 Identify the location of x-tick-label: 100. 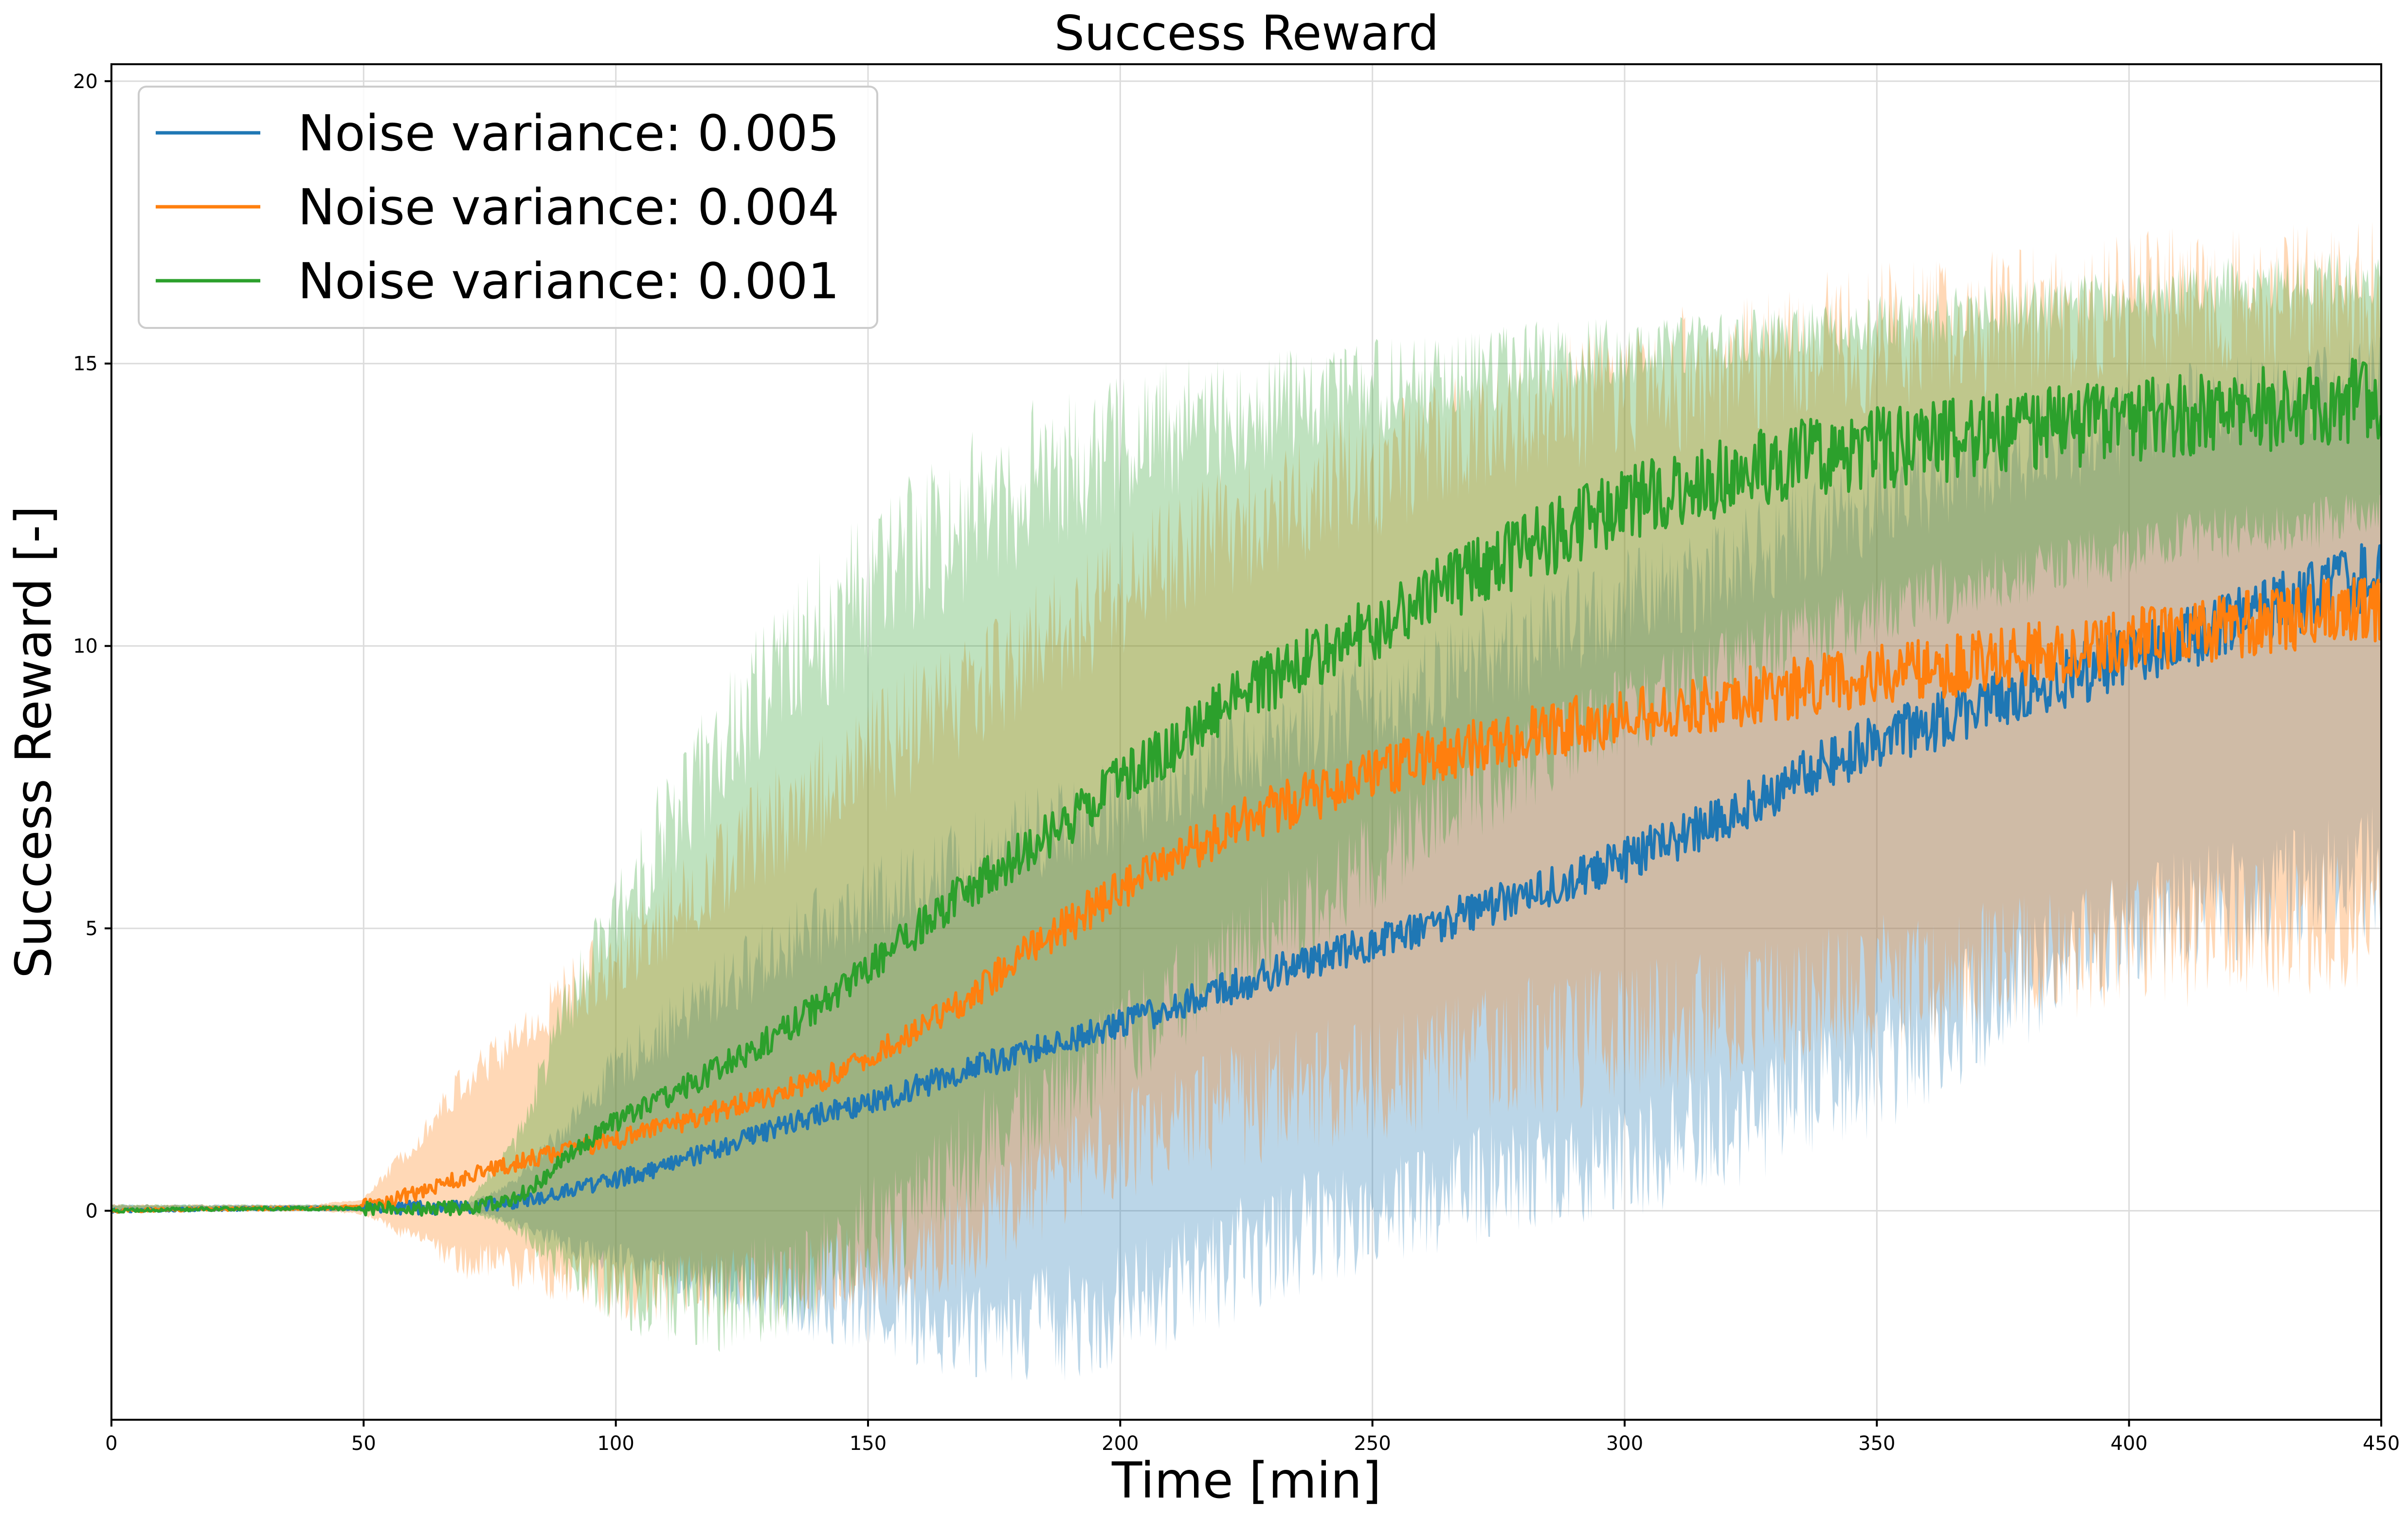
(615, 1444).